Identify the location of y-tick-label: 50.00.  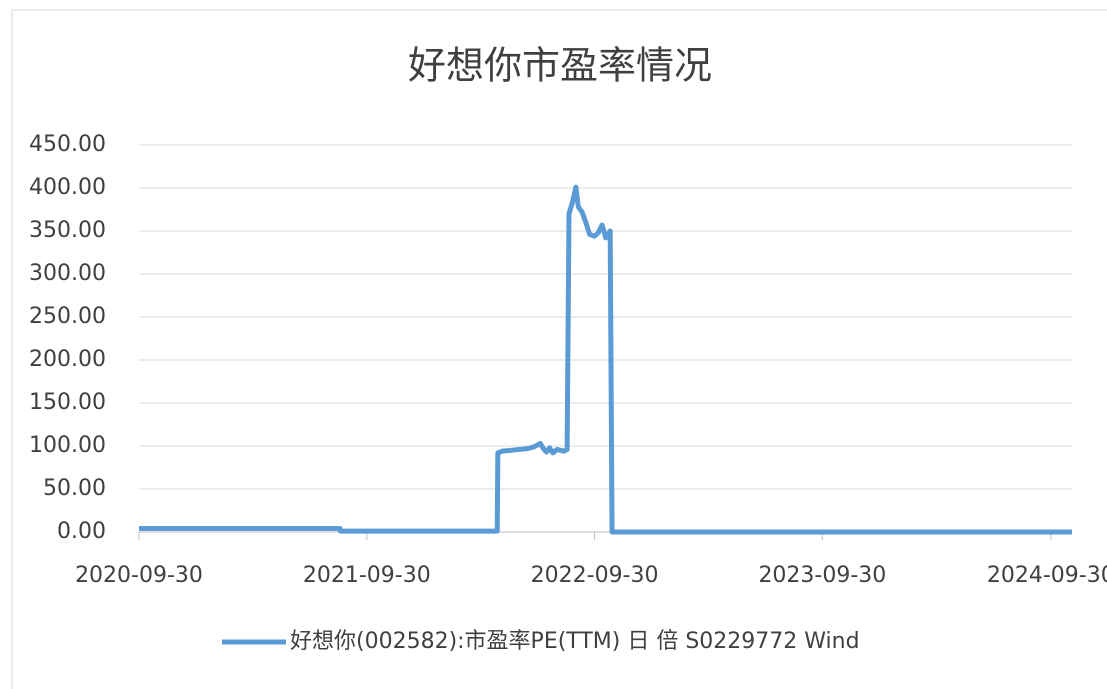
(74, 488).